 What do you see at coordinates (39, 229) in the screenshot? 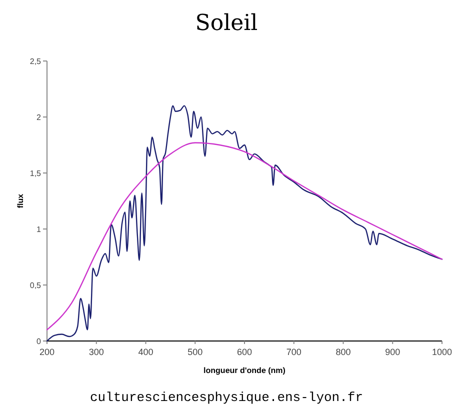
I see `y-tick-label: 1` at bounding box center [39, 229].